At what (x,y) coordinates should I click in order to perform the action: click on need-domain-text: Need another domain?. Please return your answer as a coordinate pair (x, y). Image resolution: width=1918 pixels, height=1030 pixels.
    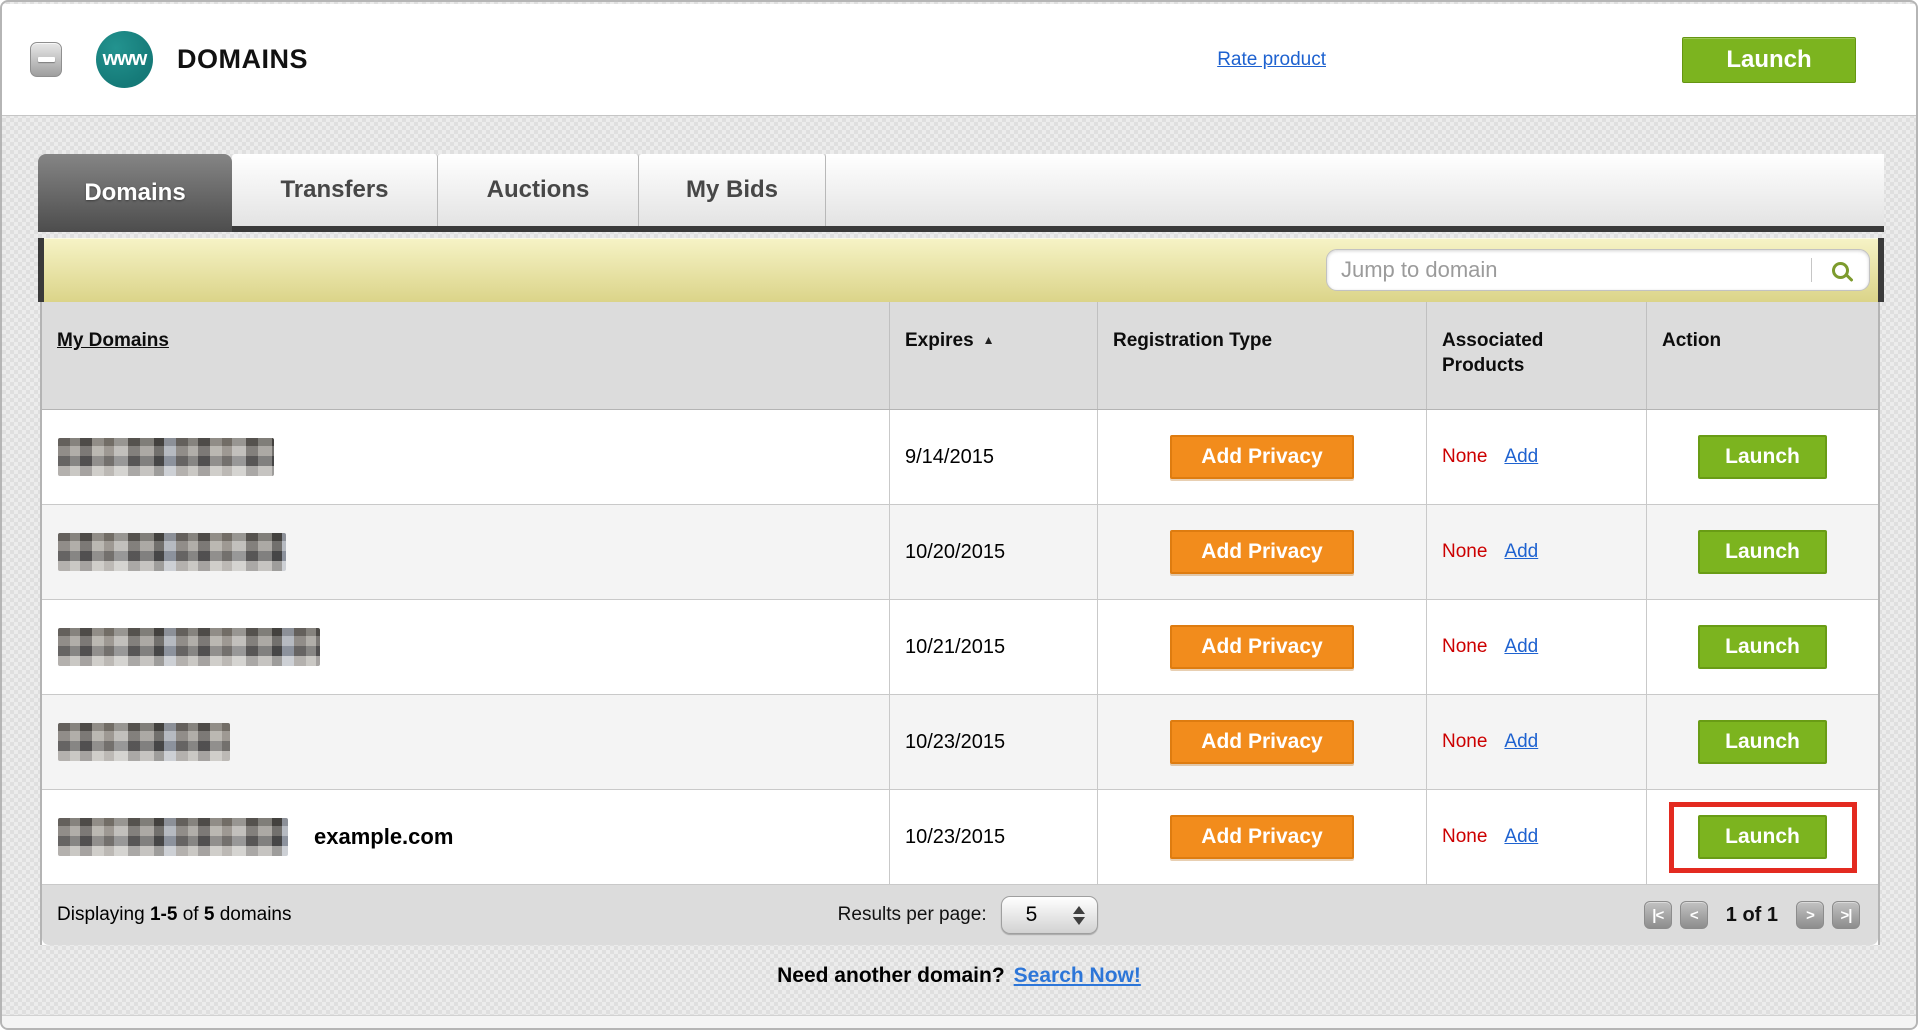
    Looking at the image, I should click on (891, 975).